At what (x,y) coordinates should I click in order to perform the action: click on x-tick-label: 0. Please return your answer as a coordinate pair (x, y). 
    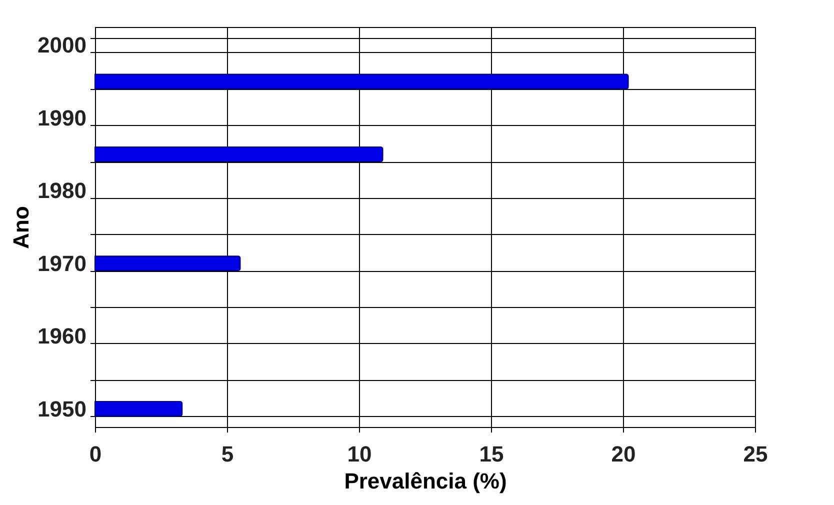
    Looking at the image, I should click on (95, 454).